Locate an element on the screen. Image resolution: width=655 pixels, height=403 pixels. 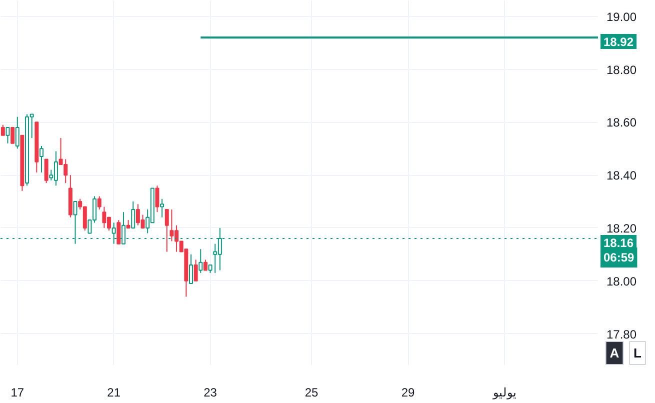
x-tick-label: 25 is located at coordinates (311, 393).